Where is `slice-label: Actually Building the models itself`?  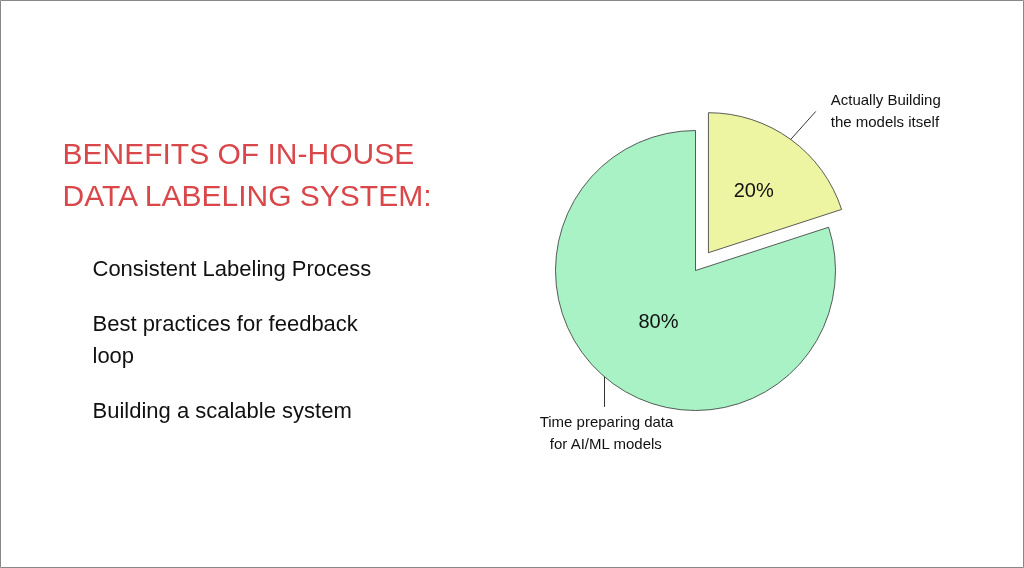
slice-label: Actually Building the models itself is located at coordinates (885, 110).